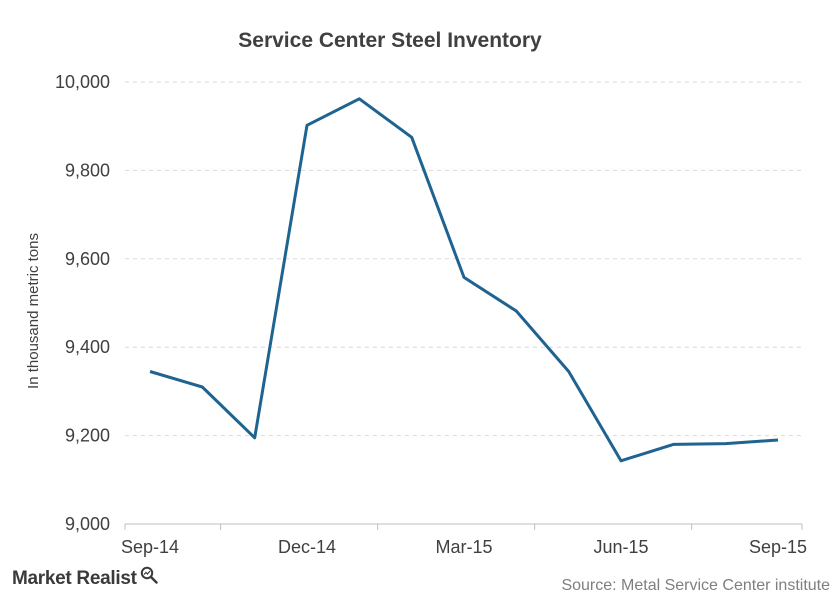 The width and height of the screenshot is (840, 601). Describe the element at coordinates (82, 82) in the screenshot. I see `y-tick-label: 10,000` at that location.